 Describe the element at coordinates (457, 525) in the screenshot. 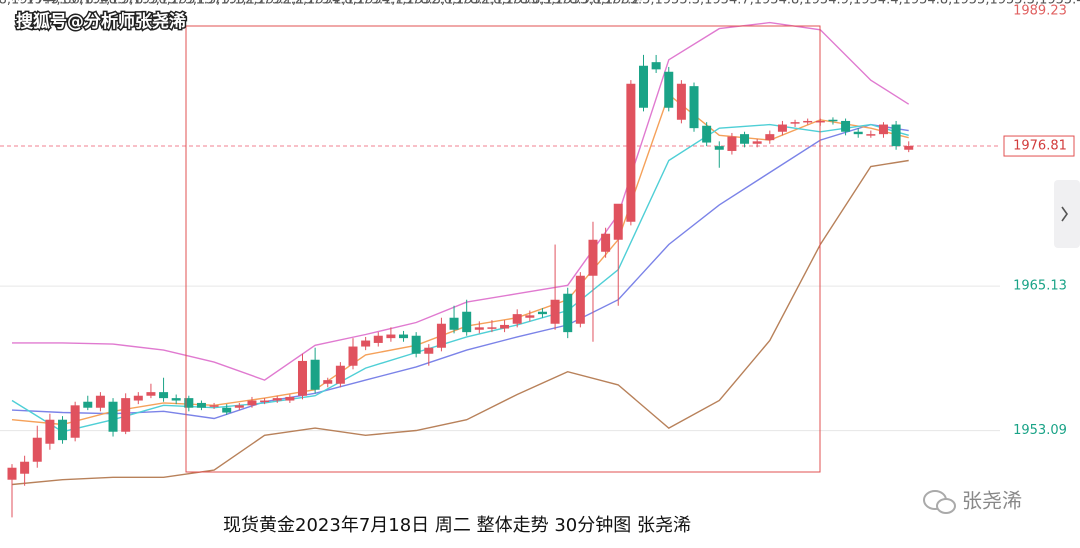

I see `chart-title: 现货黄金2023年7月18日 周二 整体走势 30分钟图 张尧浠` at that location.